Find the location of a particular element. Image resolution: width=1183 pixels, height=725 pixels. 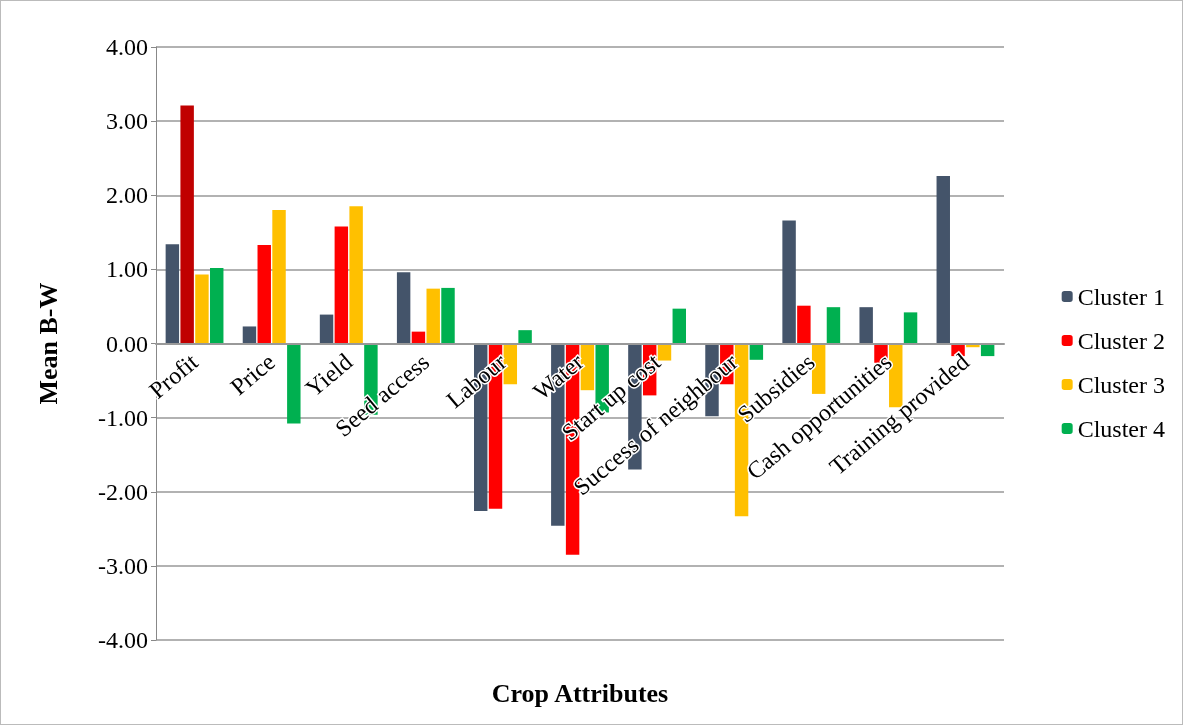

y-tick-label: 1.00 is located at coordinates (127, 269).